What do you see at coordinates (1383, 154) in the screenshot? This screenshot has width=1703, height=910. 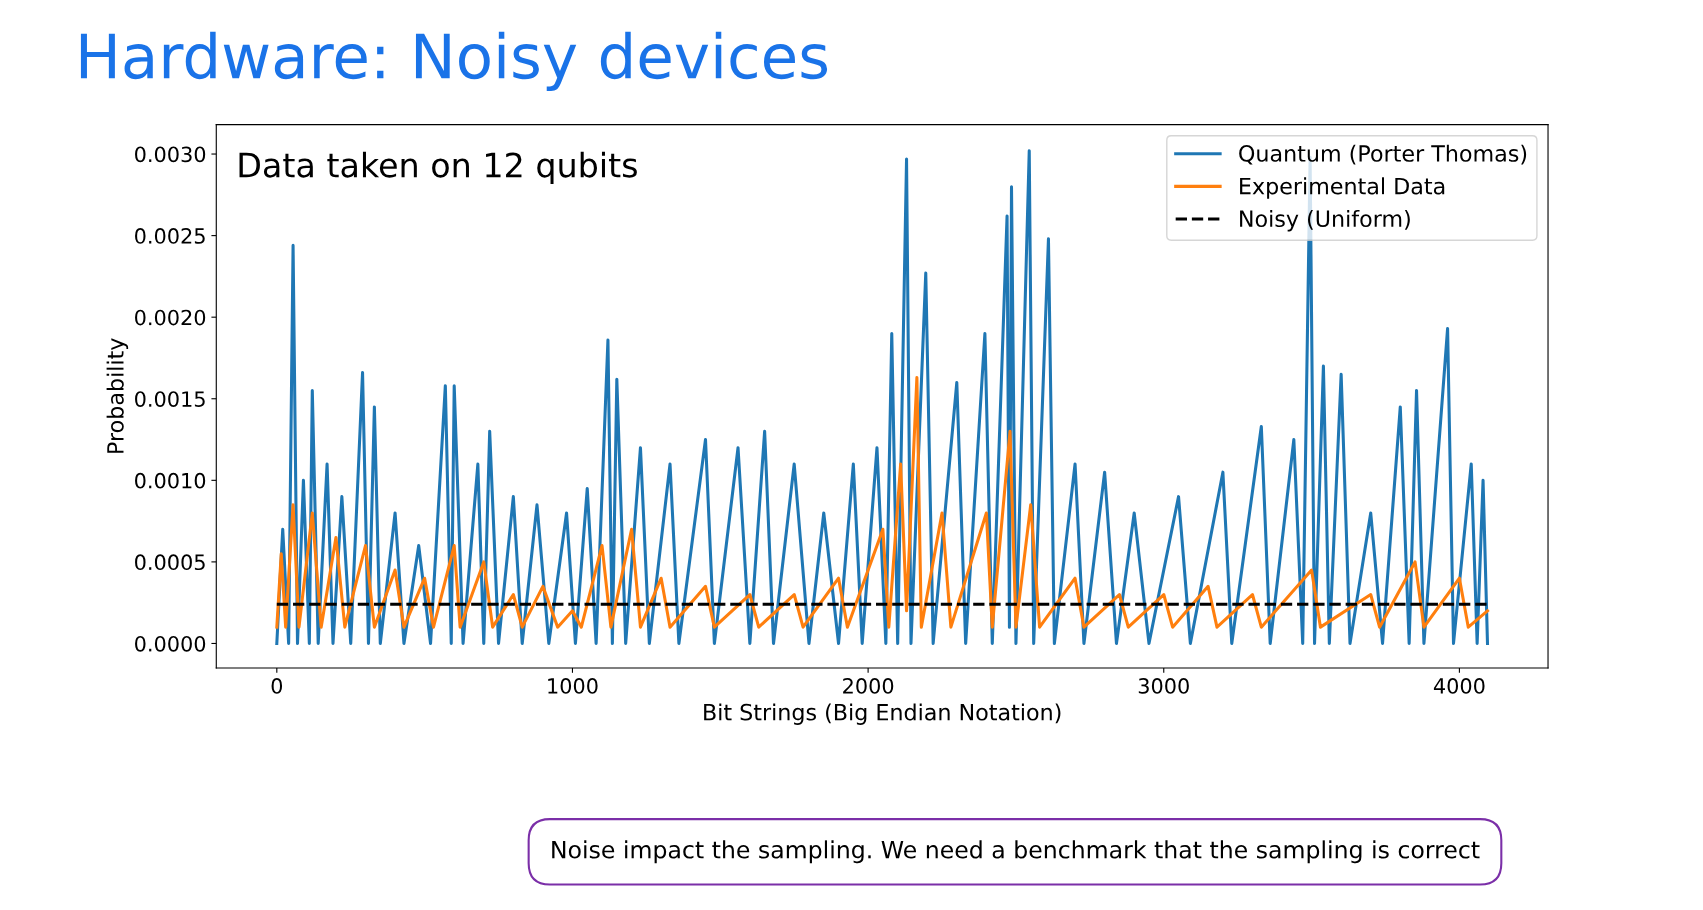 I see `legend-label: Quantum (Porter Thomas)` at bounding box center [1383, 154].